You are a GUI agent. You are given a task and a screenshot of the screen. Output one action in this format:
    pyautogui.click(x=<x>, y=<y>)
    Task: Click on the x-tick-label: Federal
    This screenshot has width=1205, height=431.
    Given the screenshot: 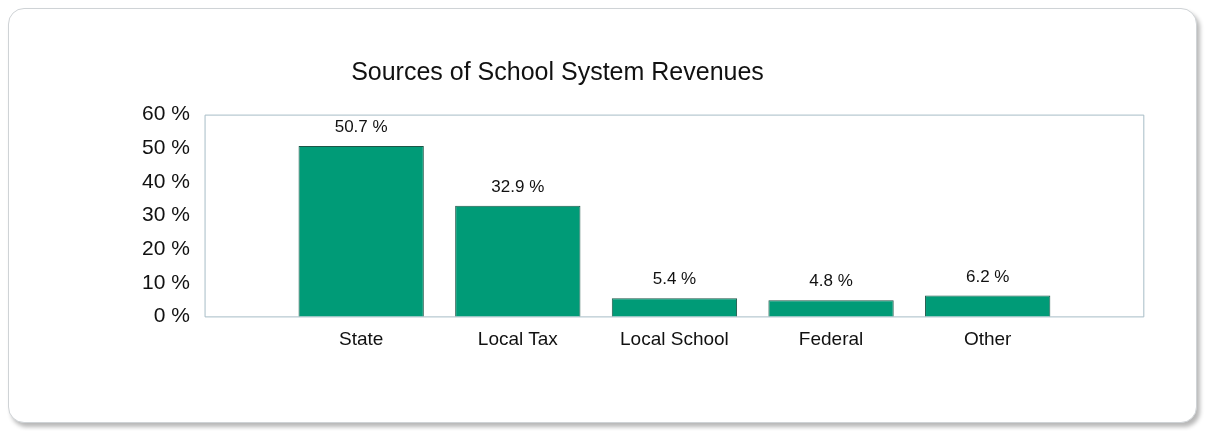 What is the action you would take?
    pyautogui.click(x=831, y=339)
    